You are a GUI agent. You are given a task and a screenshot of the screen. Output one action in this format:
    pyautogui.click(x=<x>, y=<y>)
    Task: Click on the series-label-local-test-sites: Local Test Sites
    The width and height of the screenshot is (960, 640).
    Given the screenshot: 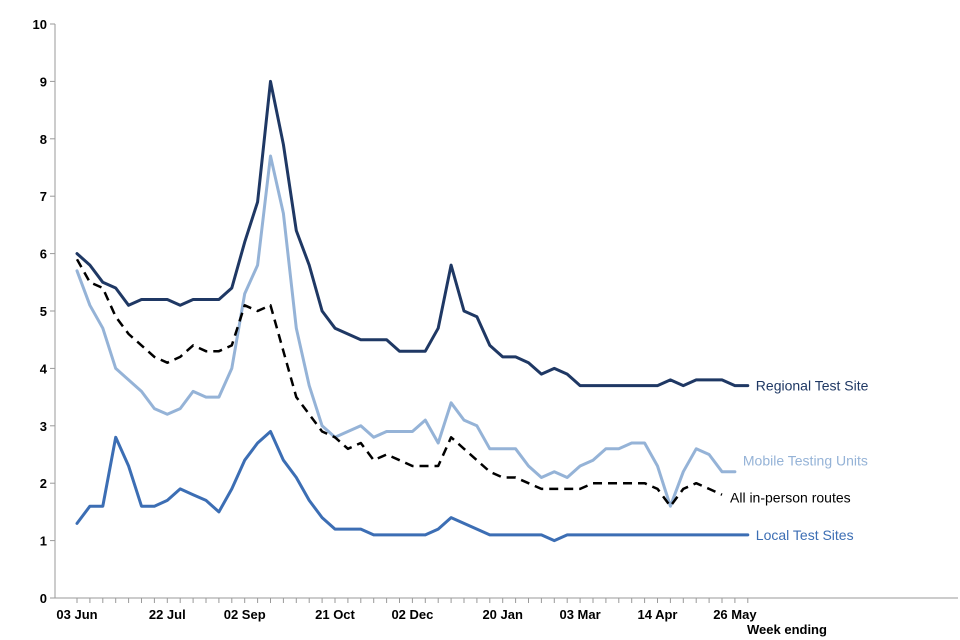 What is the action you would take?
    pyautogui.click(x=805, y=535)
    